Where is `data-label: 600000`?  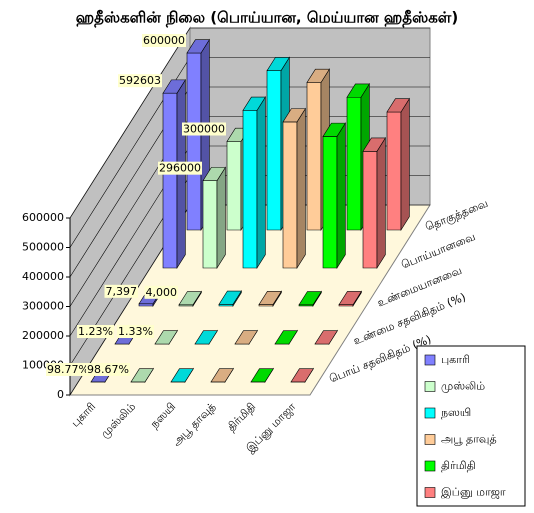
data-label: 600000 is located at coordinates (164, 40).